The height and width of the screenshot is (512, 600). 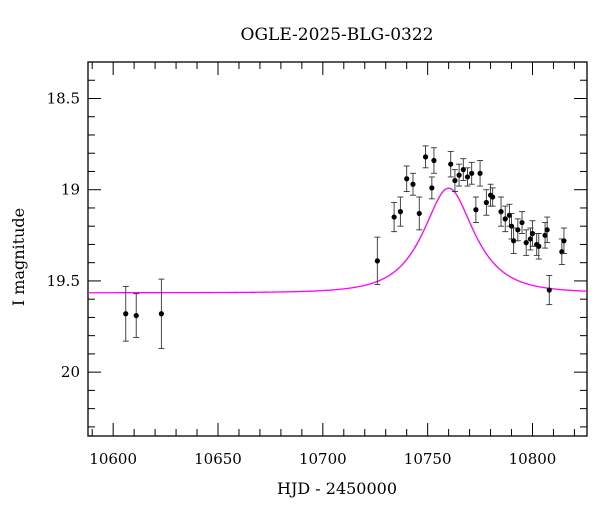 I want to click on y-tick-label: 19.5, so click(x=63, y=281).